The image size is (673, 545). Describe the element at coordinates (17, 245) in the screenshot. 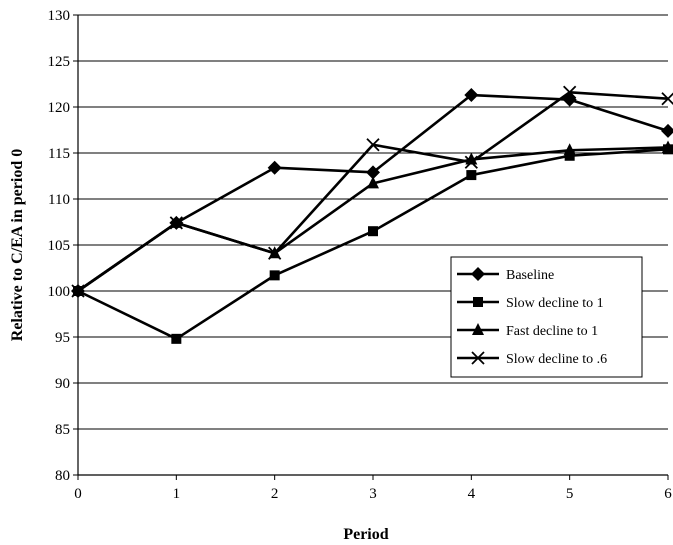

I see `y-axis-title: Relative to C/EA in period 0` at that location.